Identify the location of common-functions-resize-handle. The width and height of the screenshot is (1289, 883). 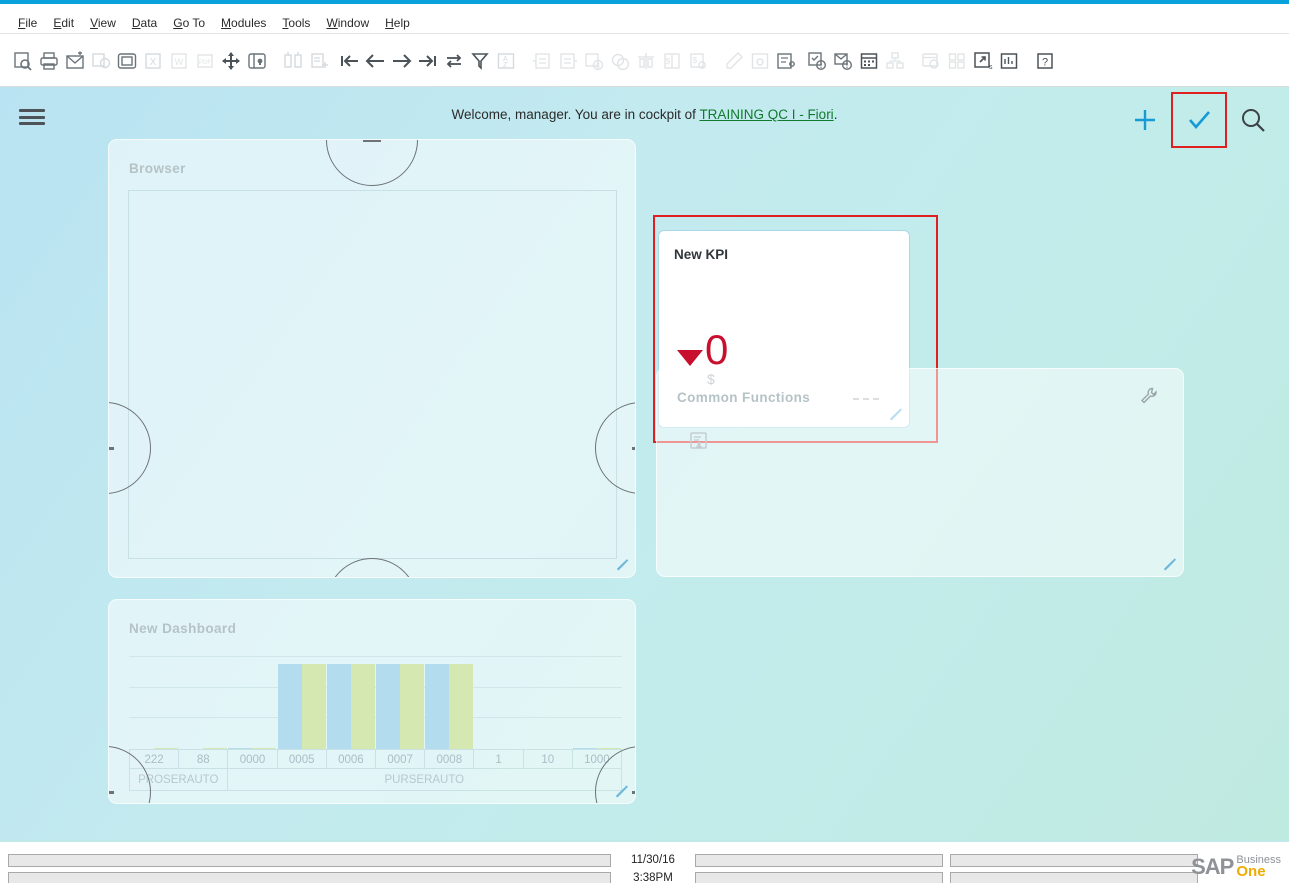
(1170, 563).